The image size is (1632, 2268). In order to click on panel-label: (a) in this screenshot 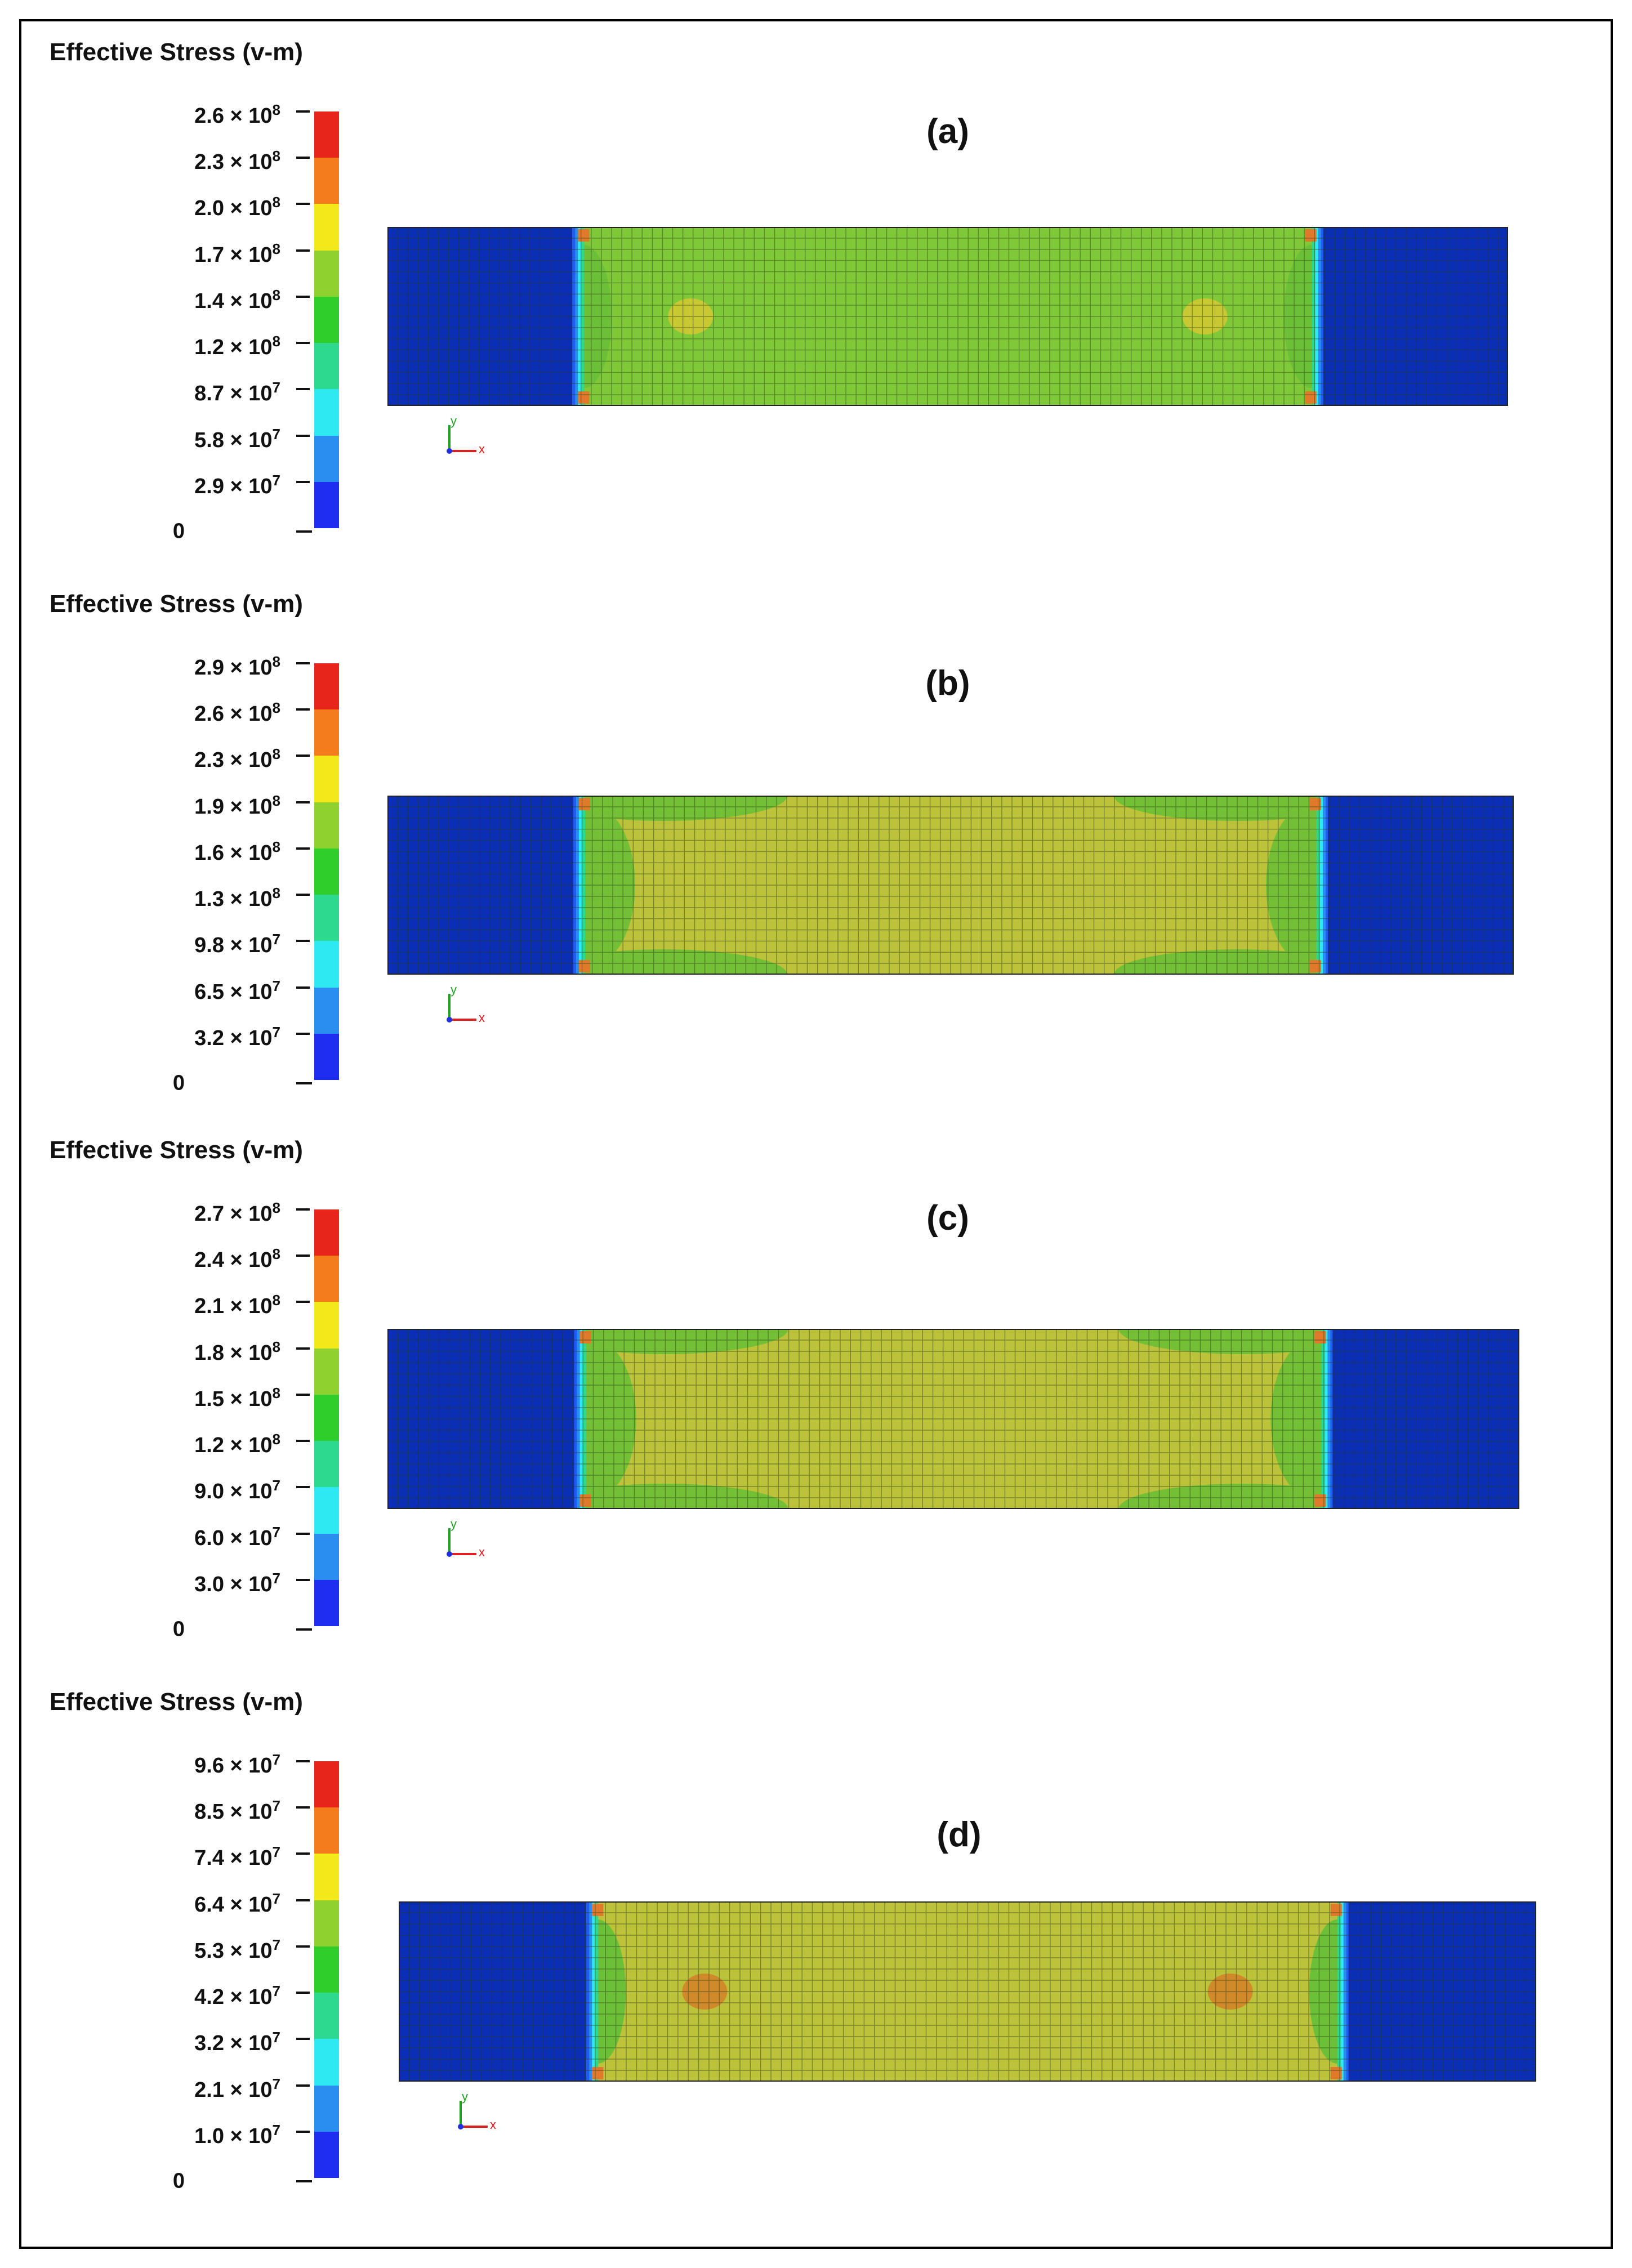, I will do `click(947, 131)`.